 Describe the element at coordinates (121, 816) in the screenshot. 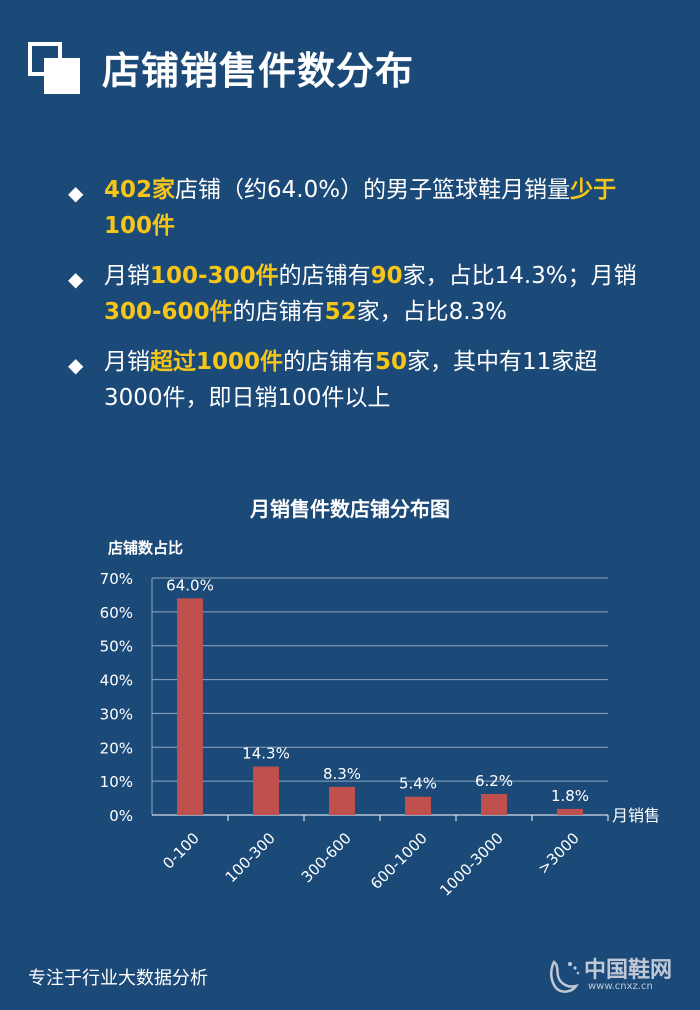

I see `y-tick-label: 0%` at that location.